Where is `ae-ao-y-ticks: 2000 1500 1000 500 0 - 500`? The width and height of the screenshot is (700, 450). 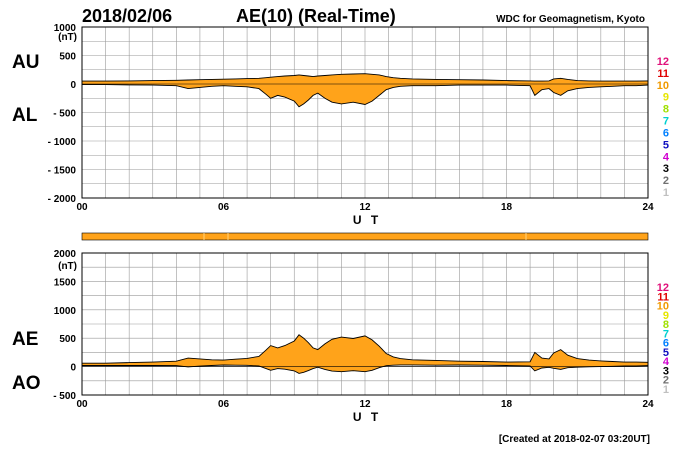 ae-ao-y-ticks: 2000 1500 1000 500 0 - 500 is located at coordinates (64, 325).